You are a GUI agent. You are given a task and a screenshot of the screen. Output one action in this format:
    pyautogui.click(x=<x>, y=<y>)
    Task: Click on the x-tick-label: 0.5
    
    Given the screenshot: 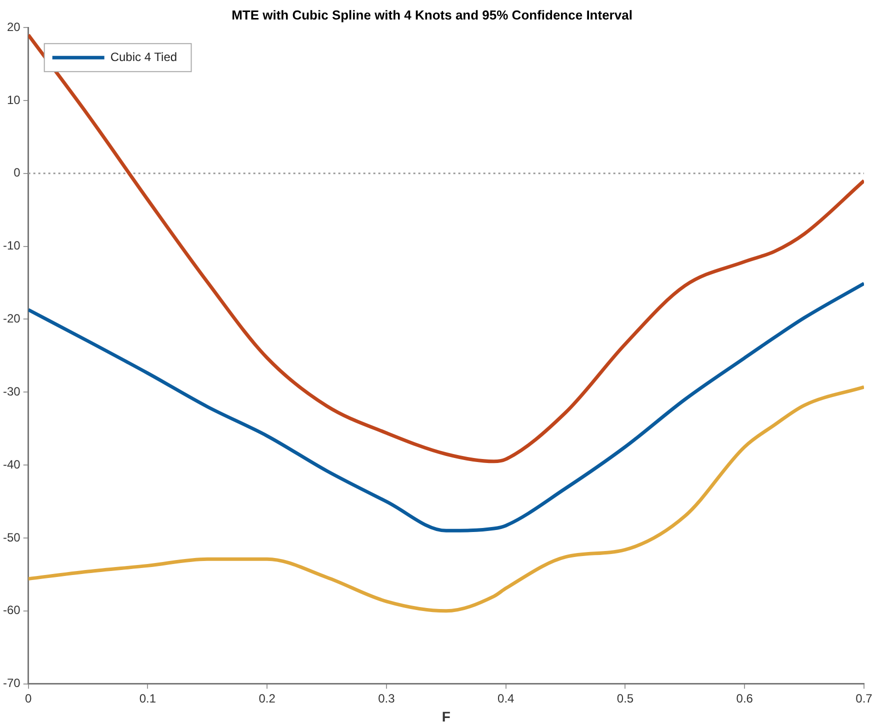 What is the action you would take?
    pyautogui.click(x=625, y=698)
    